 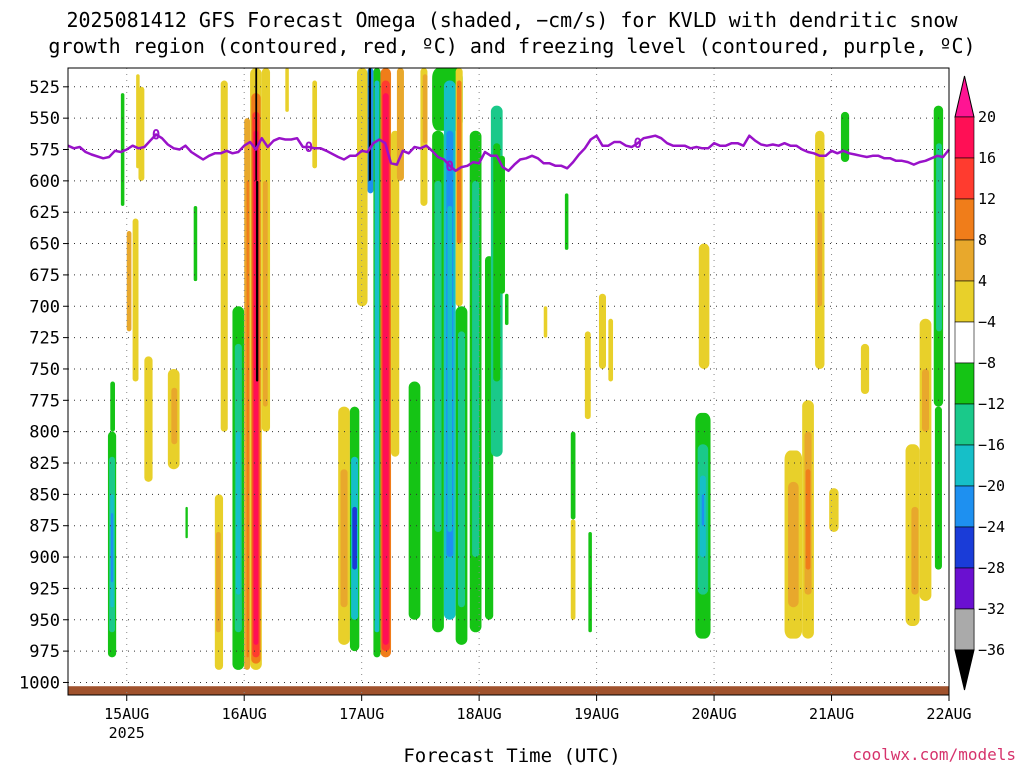 I want to click on terrain-strip, so click(x=508, y=690).